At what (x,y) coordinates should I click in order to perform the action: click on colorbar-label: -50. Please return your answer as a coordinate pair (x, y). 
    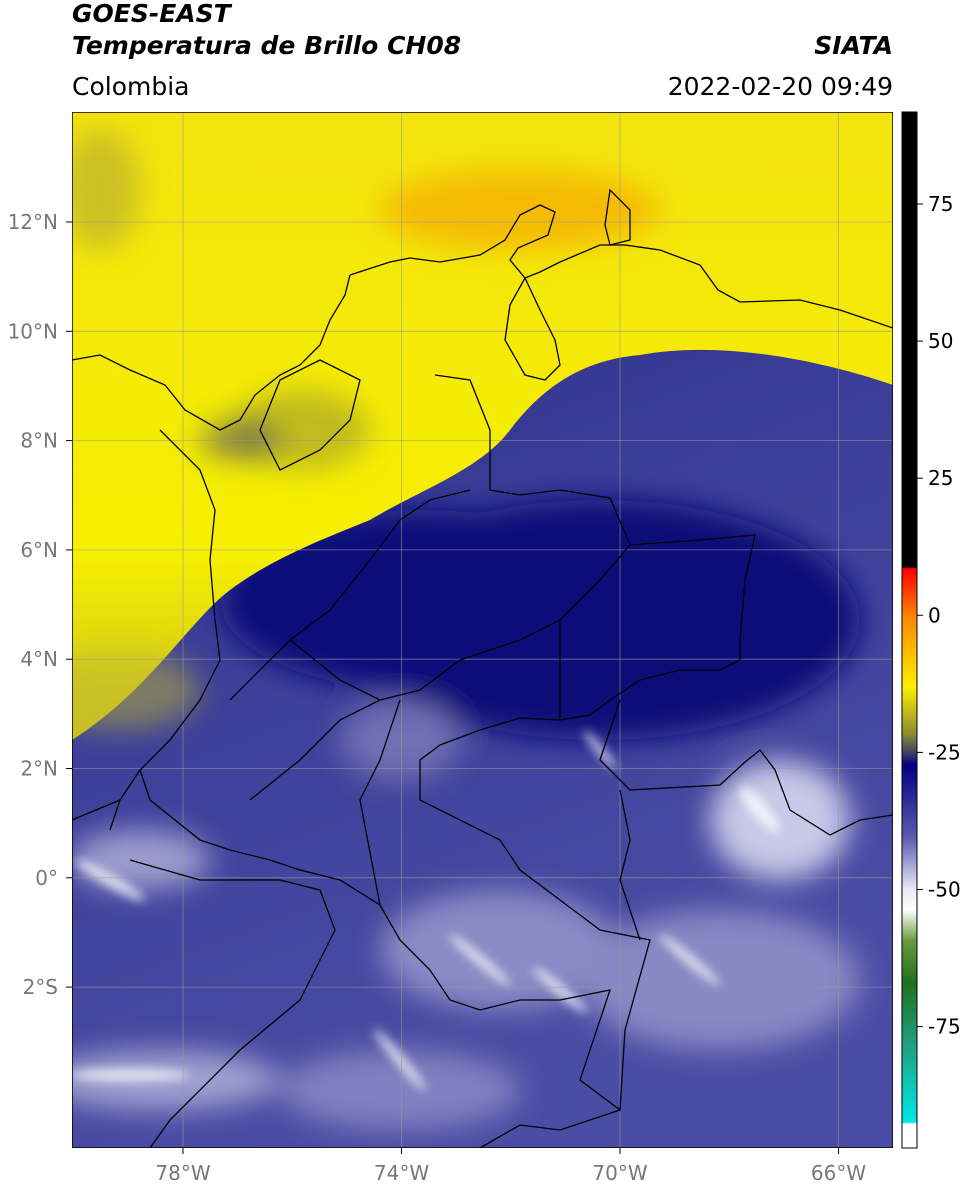
    Looking at the image, I should click on (944, 890).